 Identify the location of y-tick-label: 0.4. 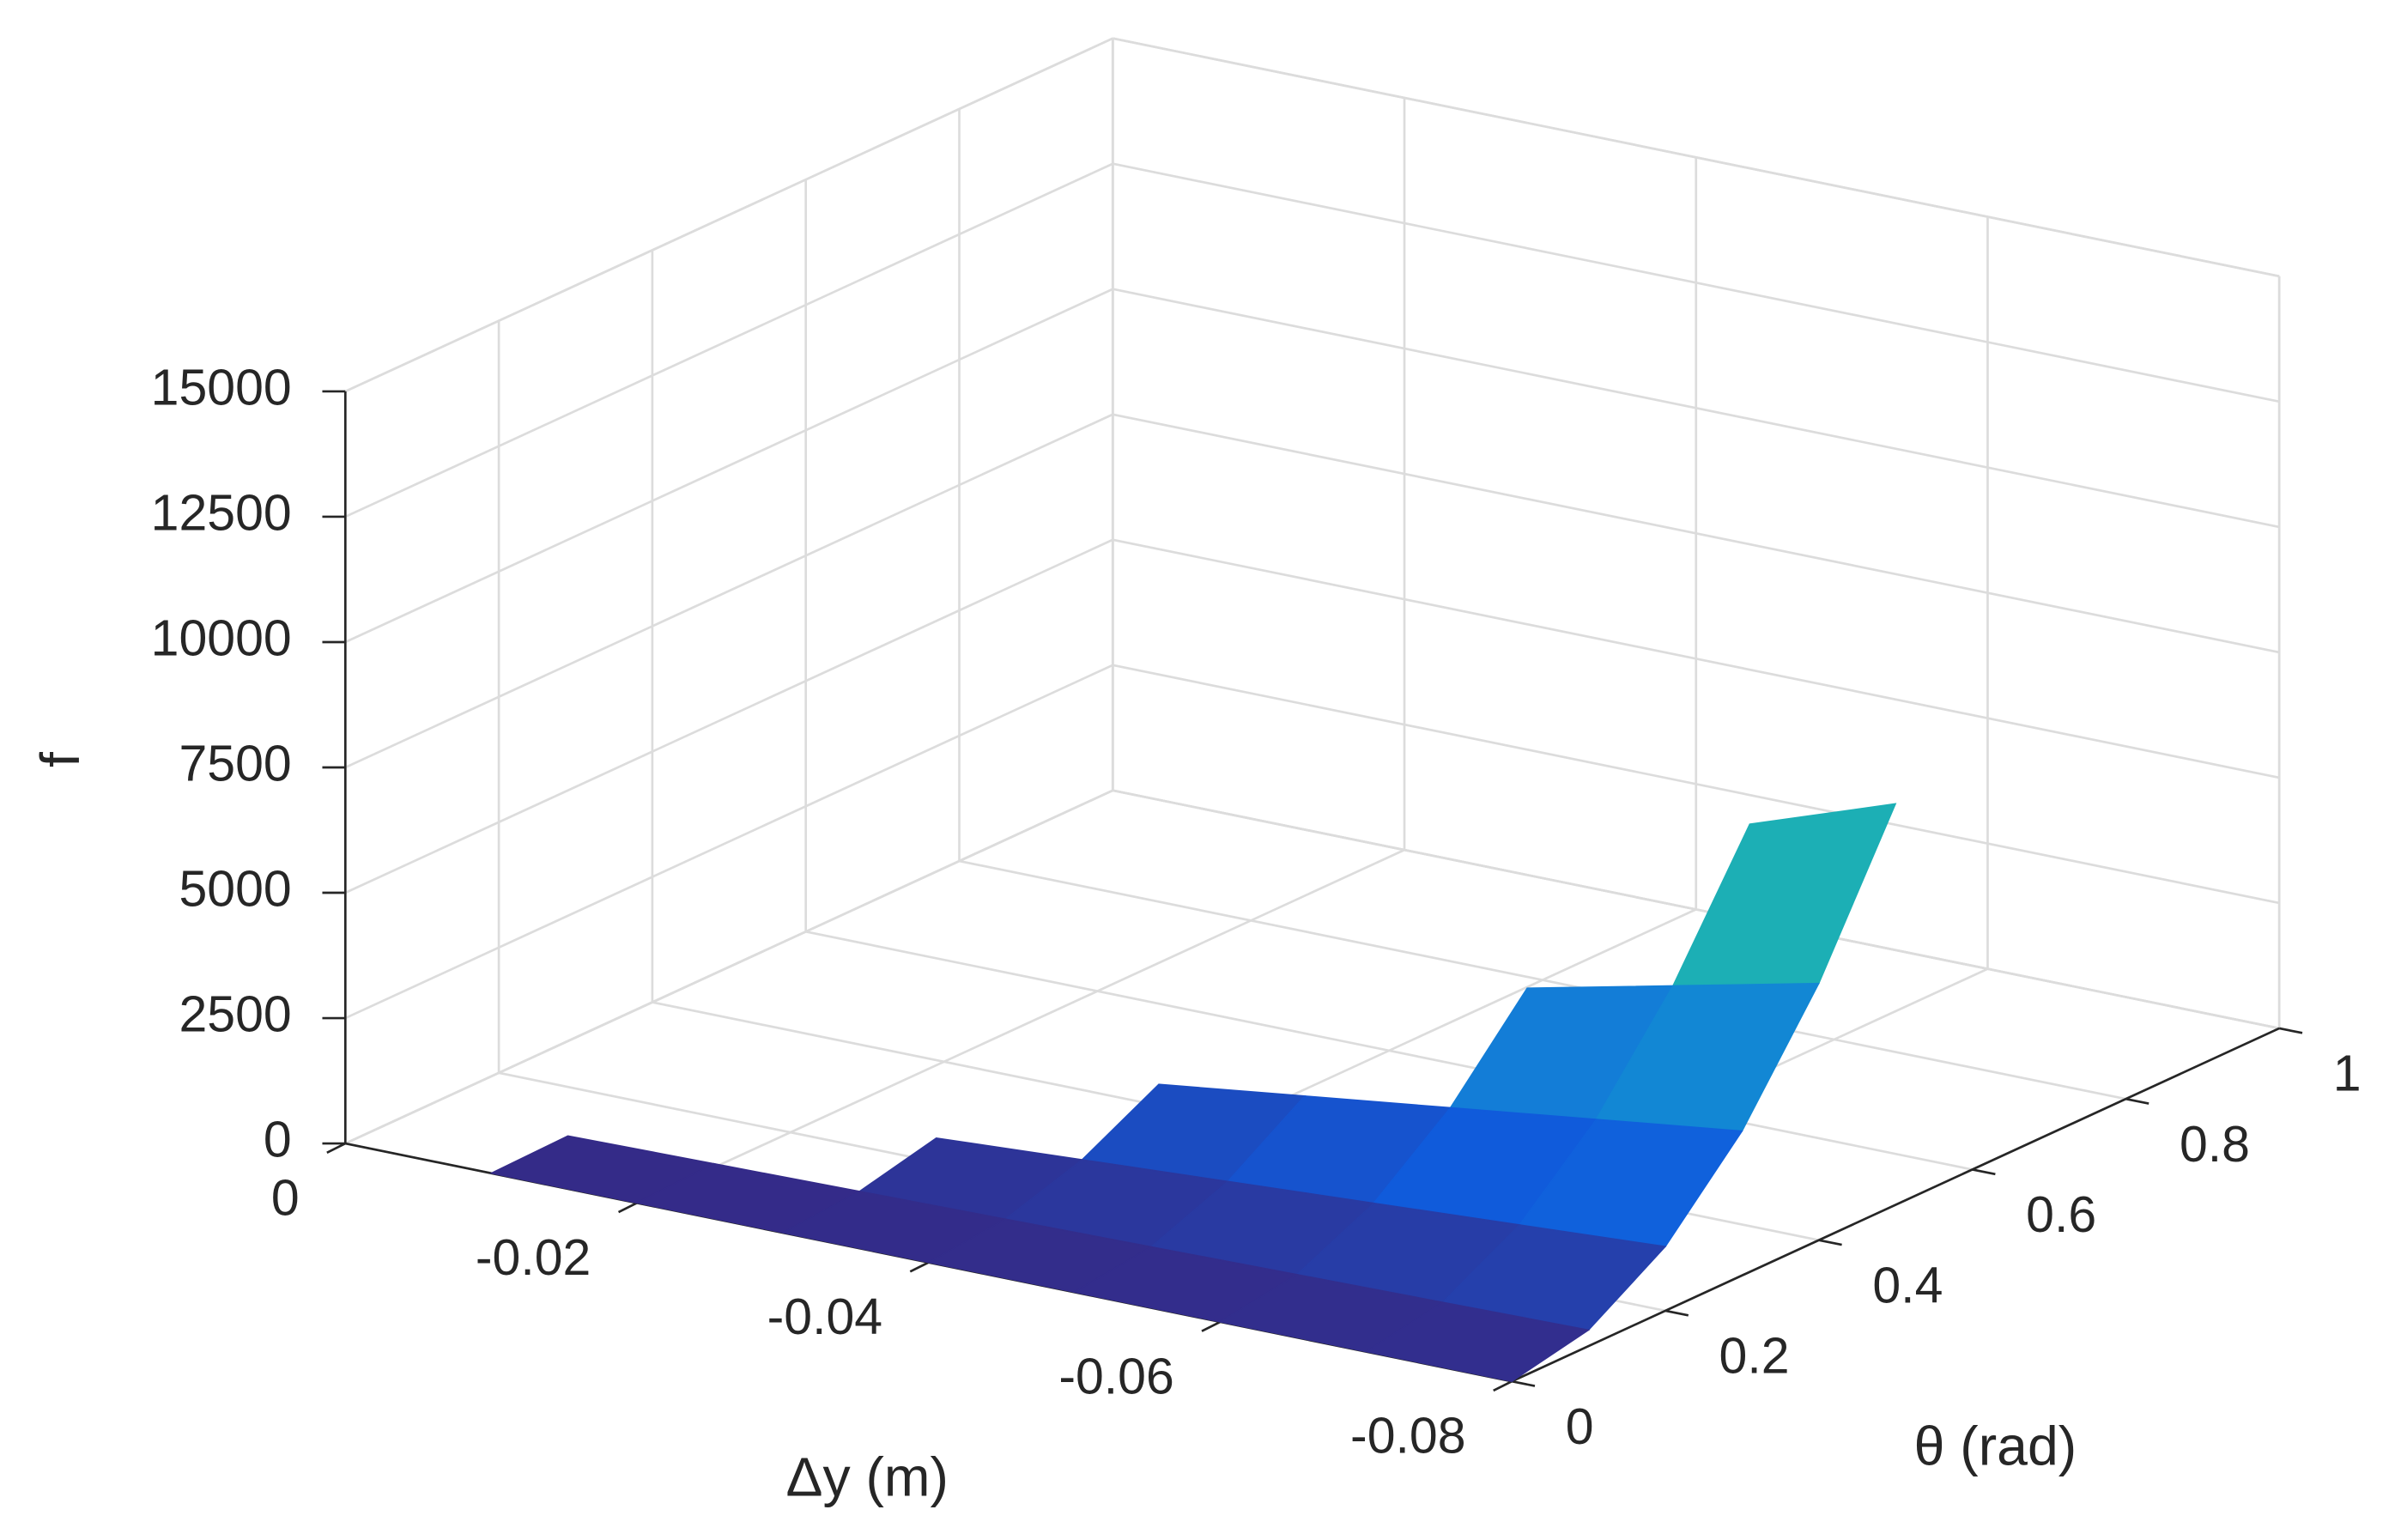
(1907, 1285).